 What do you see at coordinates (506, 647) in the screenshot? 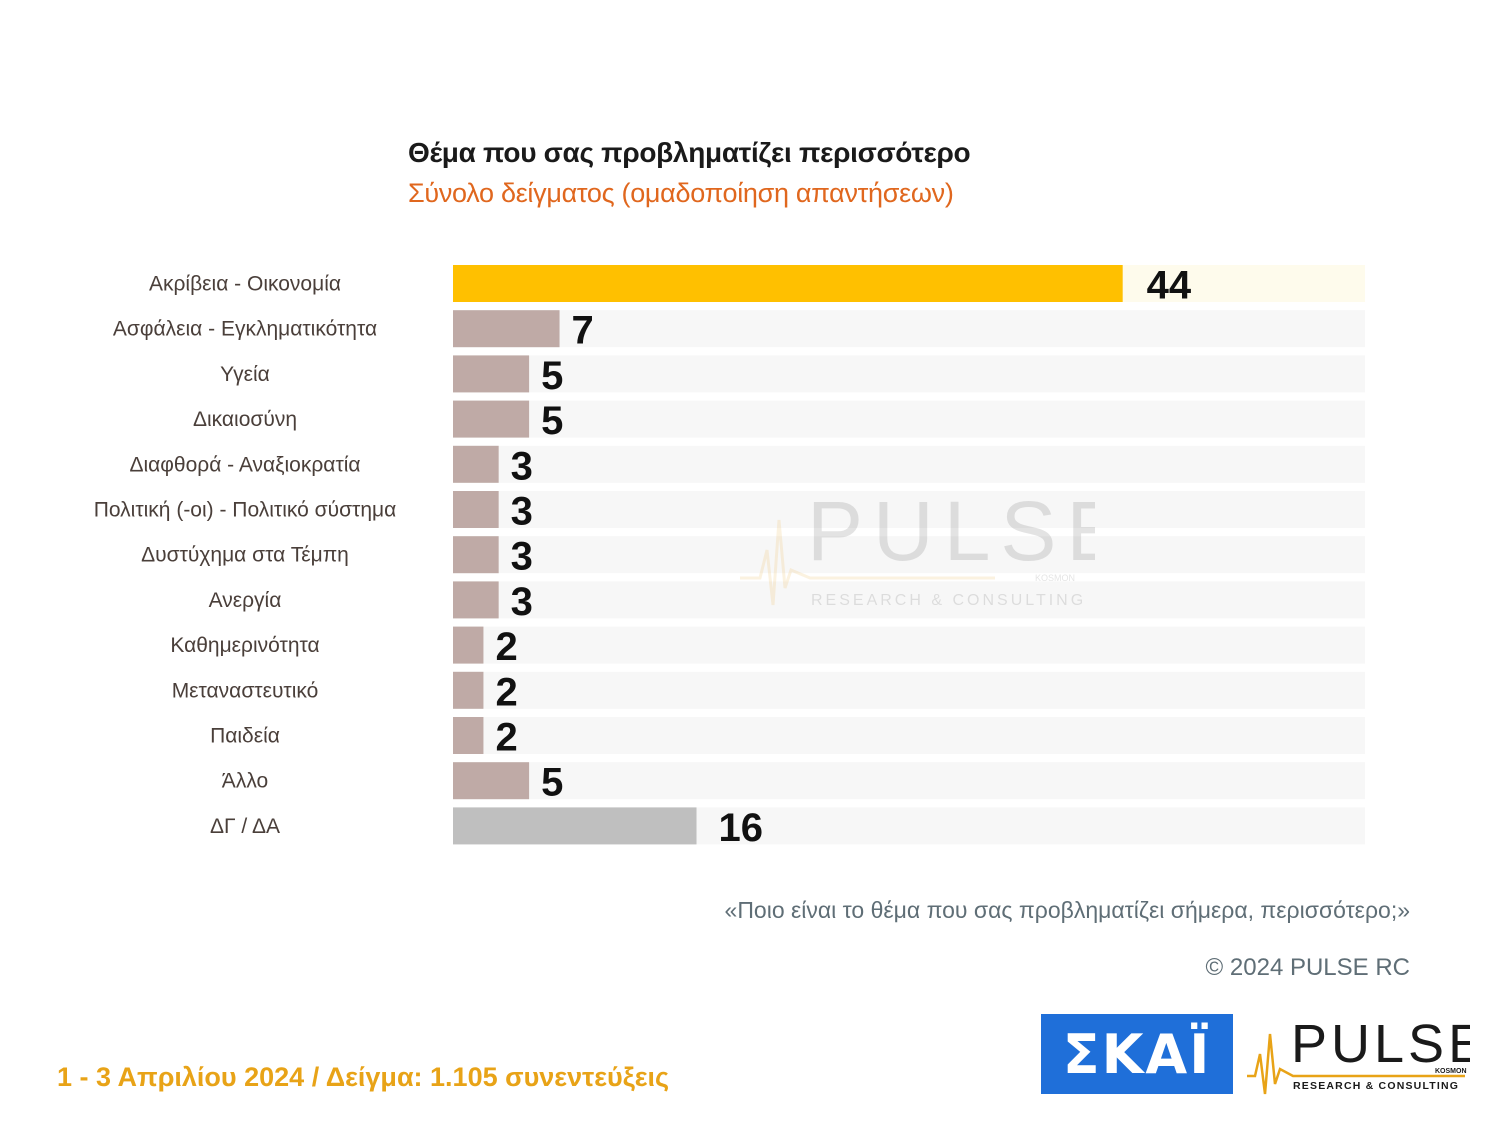
I see `value-label-9: 2` at bounding box center [506, 647].